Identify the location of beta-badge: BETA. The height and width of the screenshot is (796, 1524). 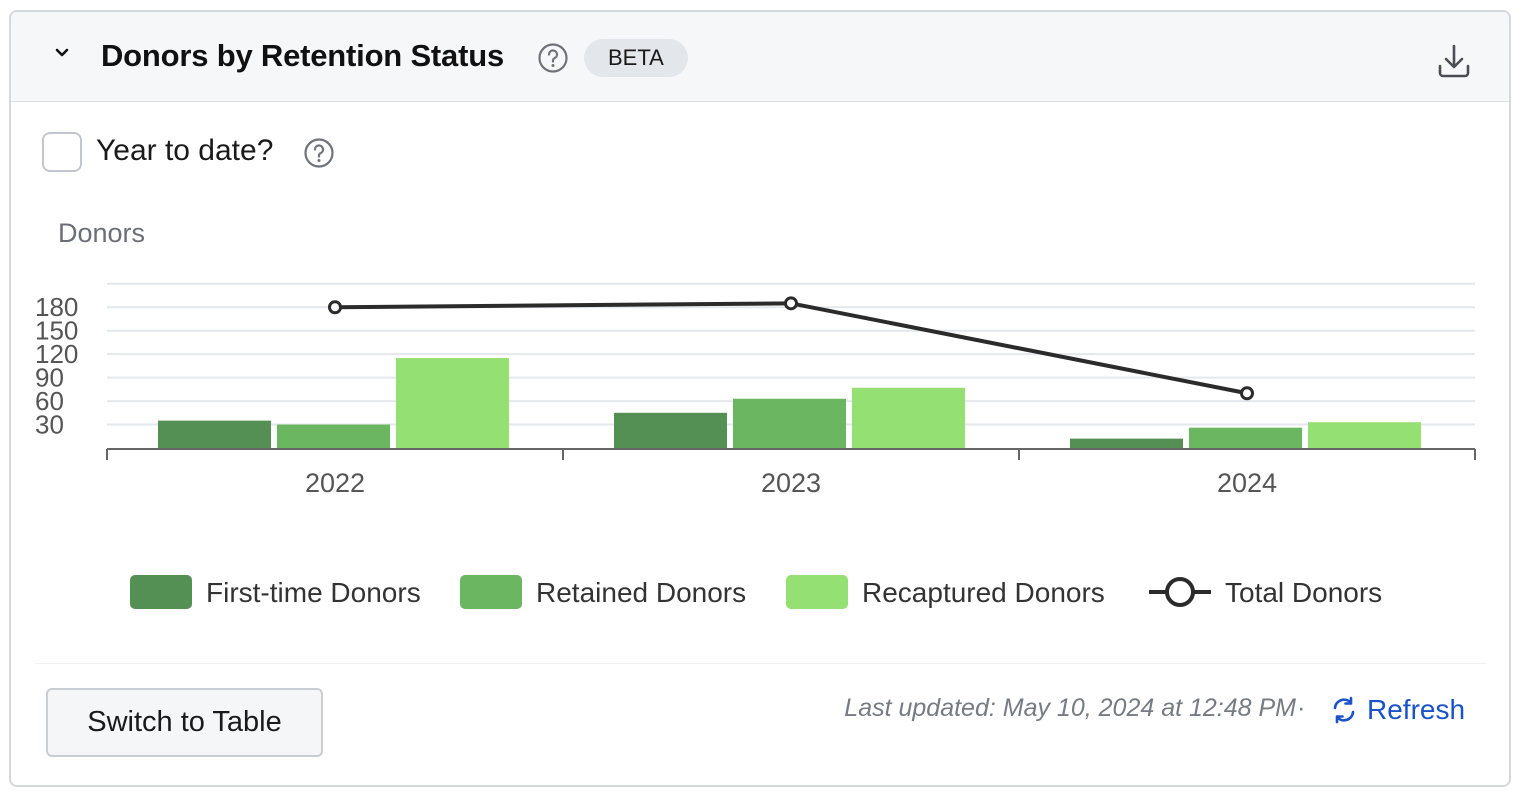
(636, 58).